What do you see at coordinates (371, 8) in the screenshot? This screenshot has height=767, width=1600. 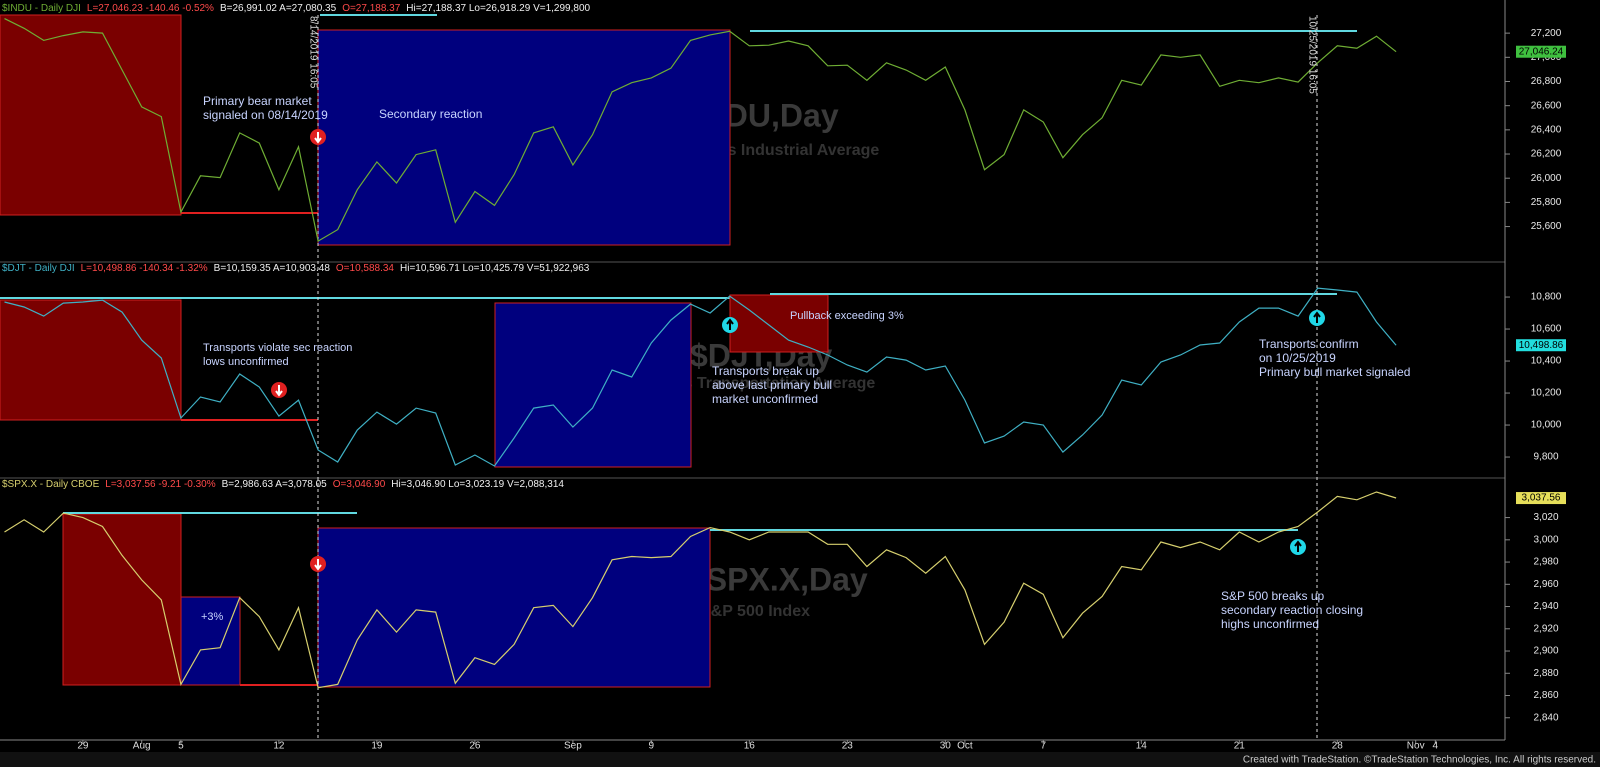 I see `header-part: O=27,188.37` at bounding box center [371, 8].